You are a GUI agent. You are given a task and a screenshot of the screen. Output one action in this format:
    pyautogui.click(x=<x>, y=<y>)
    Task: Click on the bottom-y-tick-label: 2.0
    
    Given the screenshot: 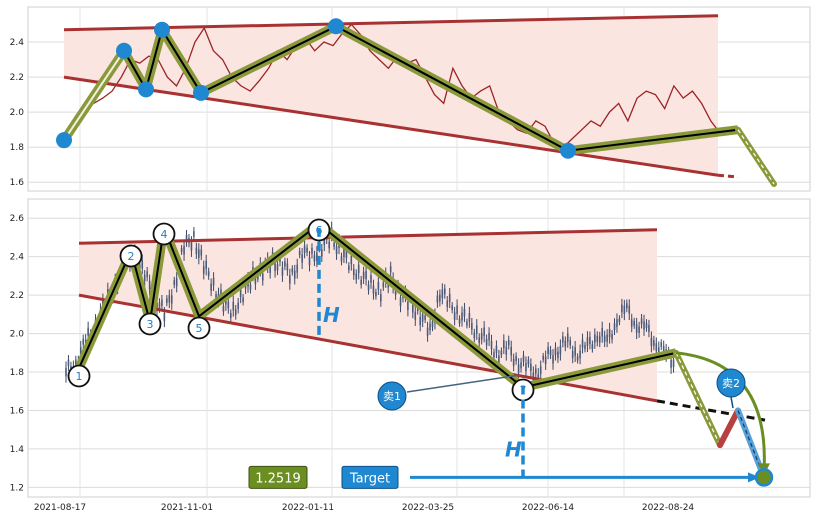 What is the action you would take?
    pyautogui.click(x=17, y=335)
    